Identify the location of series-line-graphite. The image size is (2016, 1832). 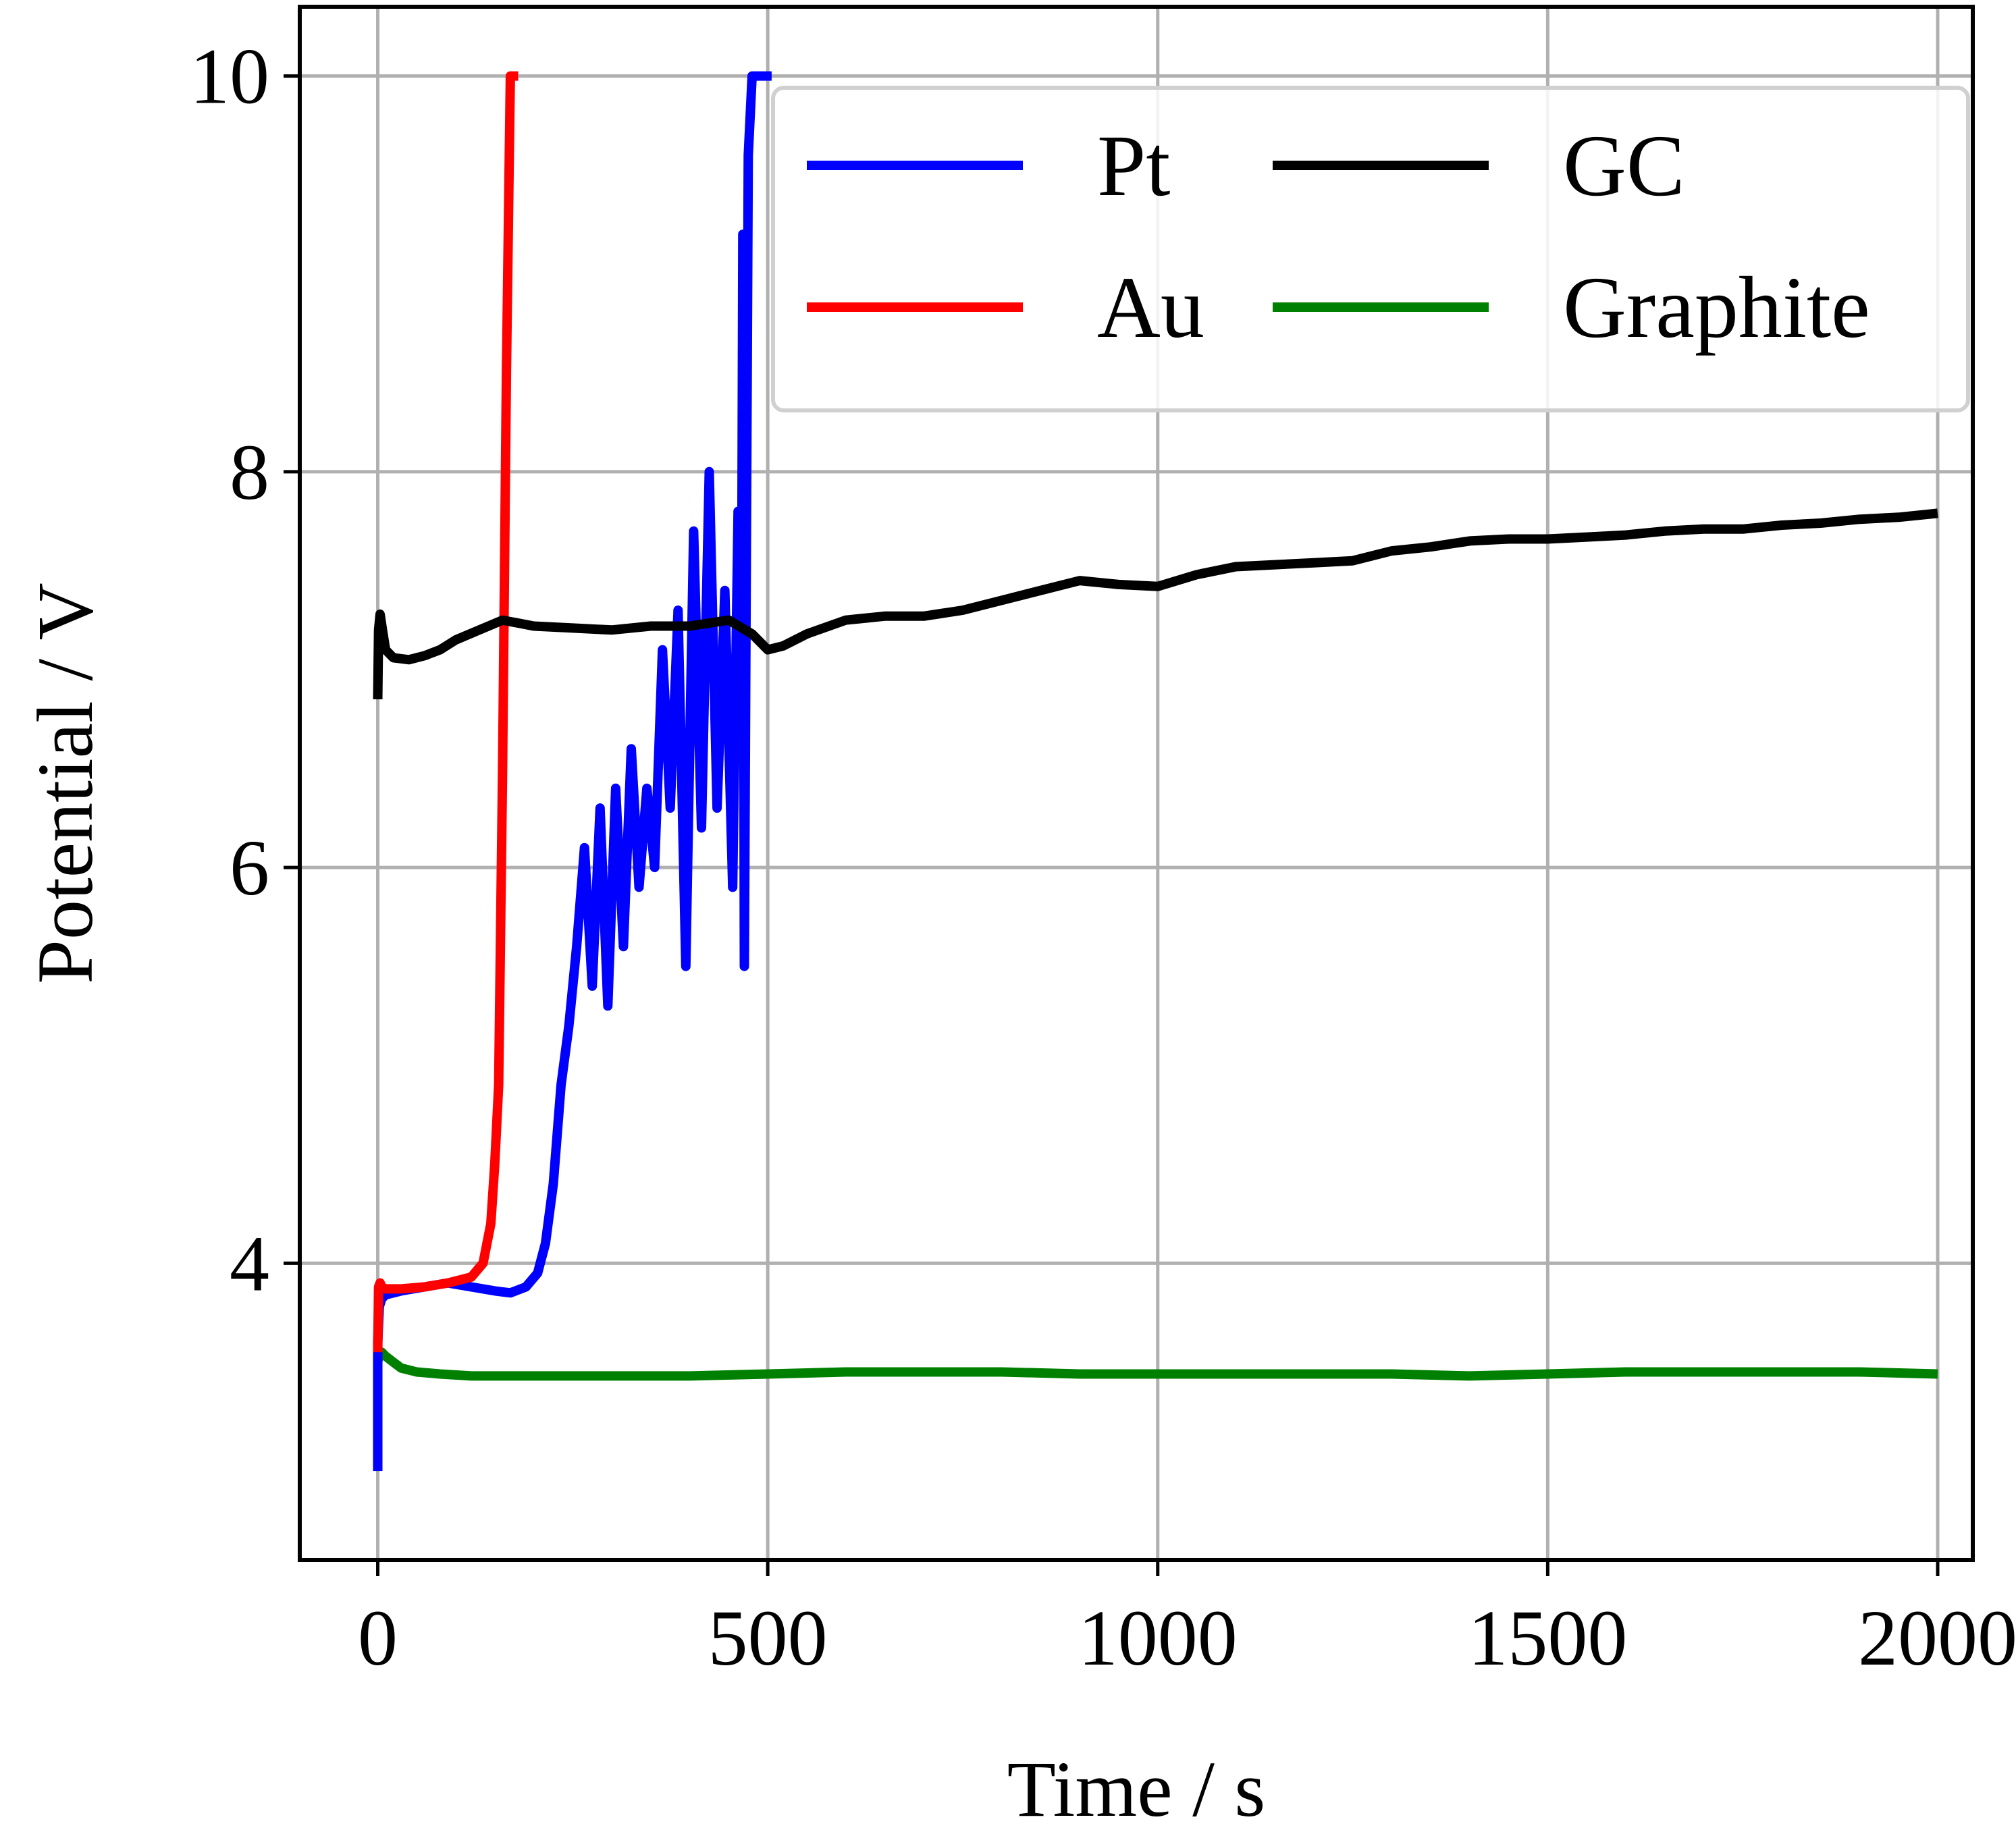
(1155, 1374).